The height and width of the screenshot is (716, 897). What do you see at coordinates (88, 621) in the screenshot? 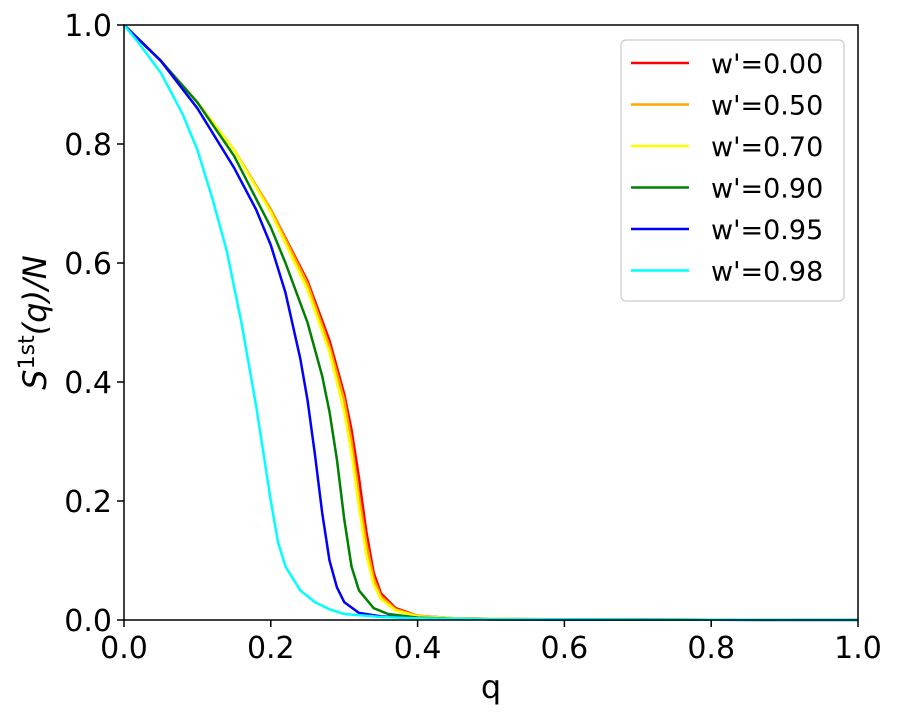
I see `y-tick-label: 0.0` at bounding box center [88, 621].